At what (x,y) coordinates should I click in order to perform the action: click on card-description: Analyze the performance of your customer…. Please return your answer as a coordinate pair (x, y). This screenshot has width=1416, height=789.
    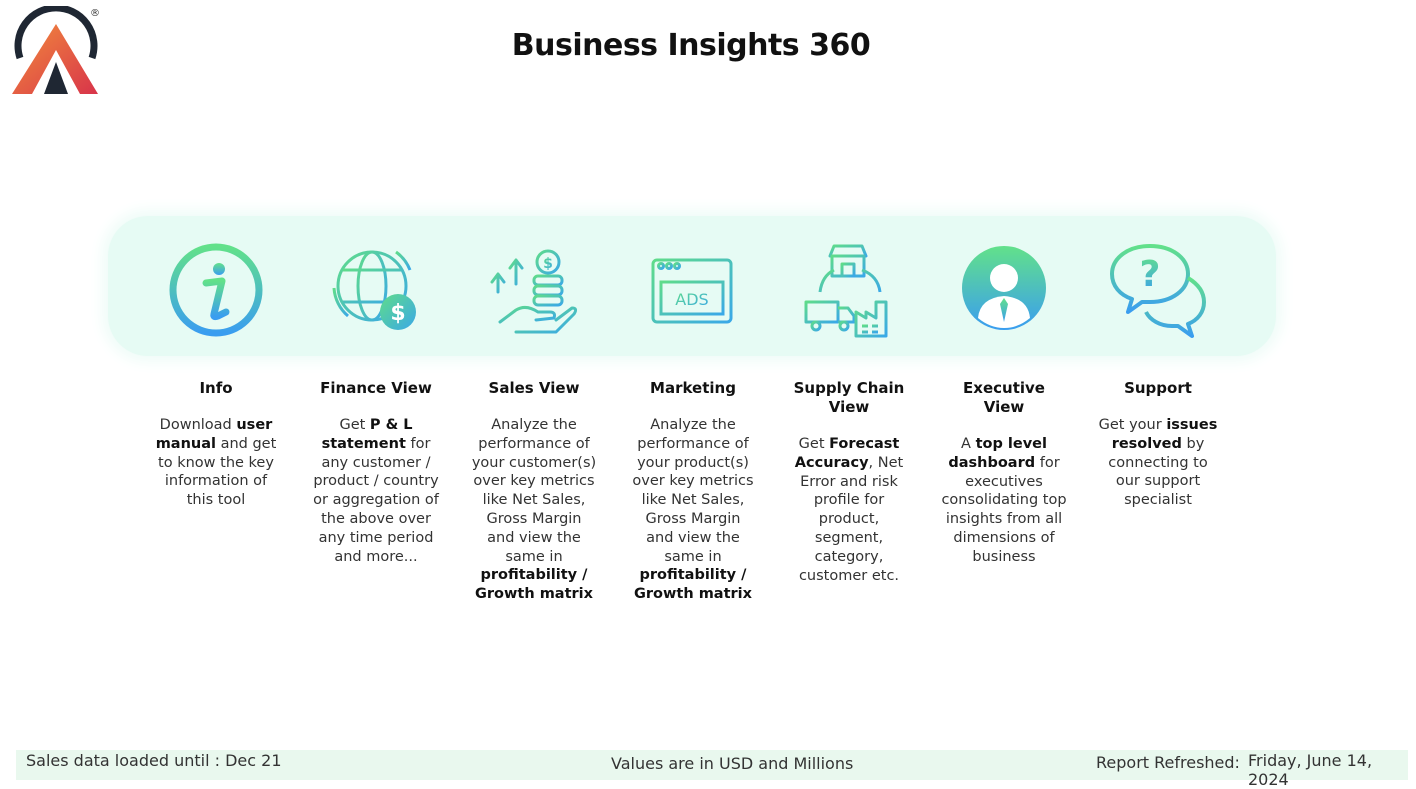
    Looking at the image, I should click on (534, 510).